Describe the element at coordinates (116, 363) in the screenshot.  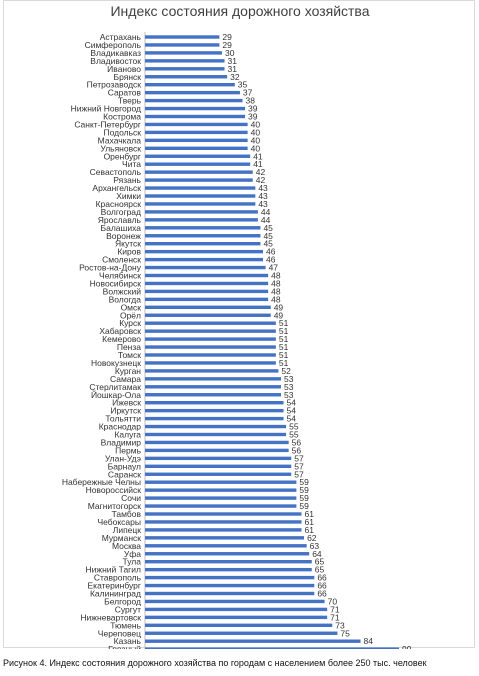
I see `category-label: Новокузнецк` at that location.